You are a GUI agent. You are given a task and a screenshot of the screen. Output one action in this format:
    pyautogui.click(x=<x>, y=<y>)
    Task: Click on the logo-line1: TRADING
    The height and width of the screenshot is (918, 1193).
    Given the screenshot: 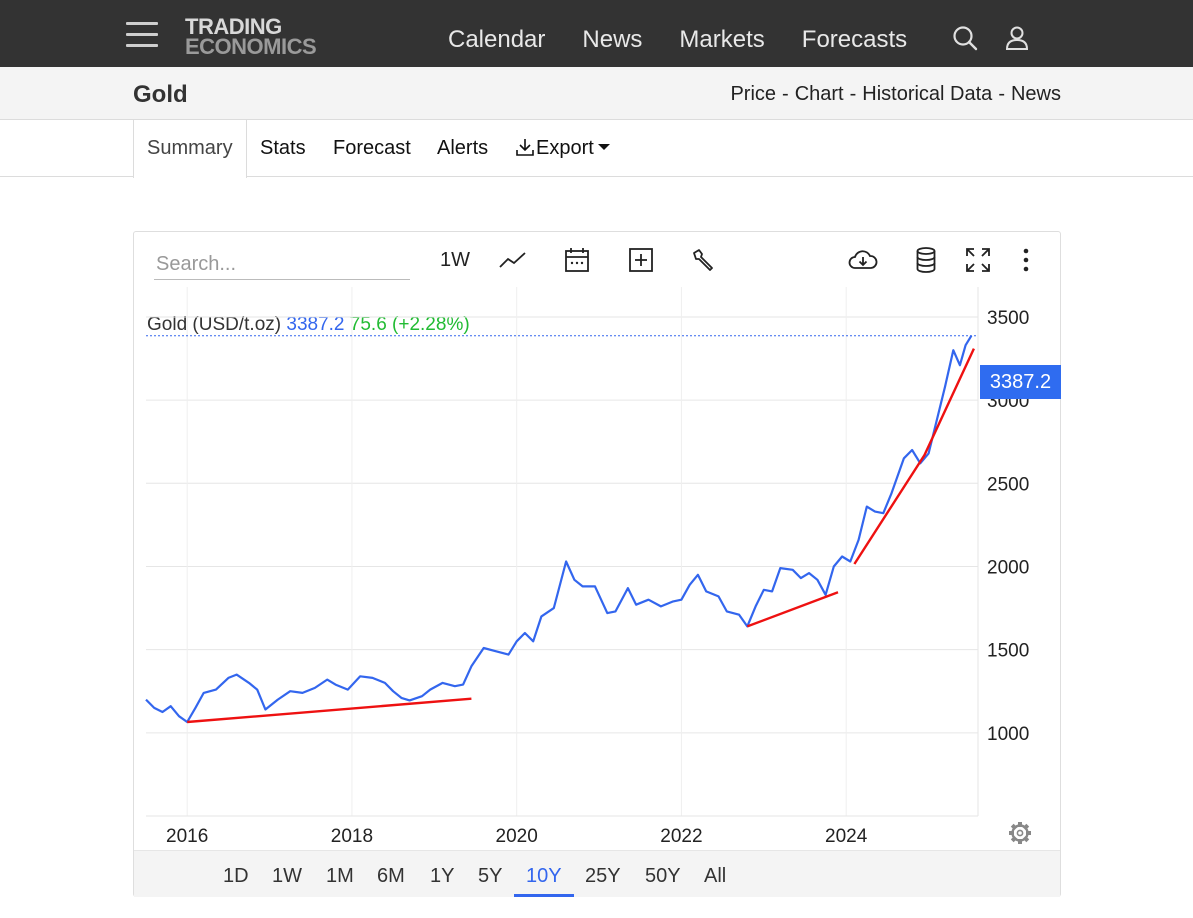 What is the action you would take?
    pyautogui.click(x=233, y=26)
    